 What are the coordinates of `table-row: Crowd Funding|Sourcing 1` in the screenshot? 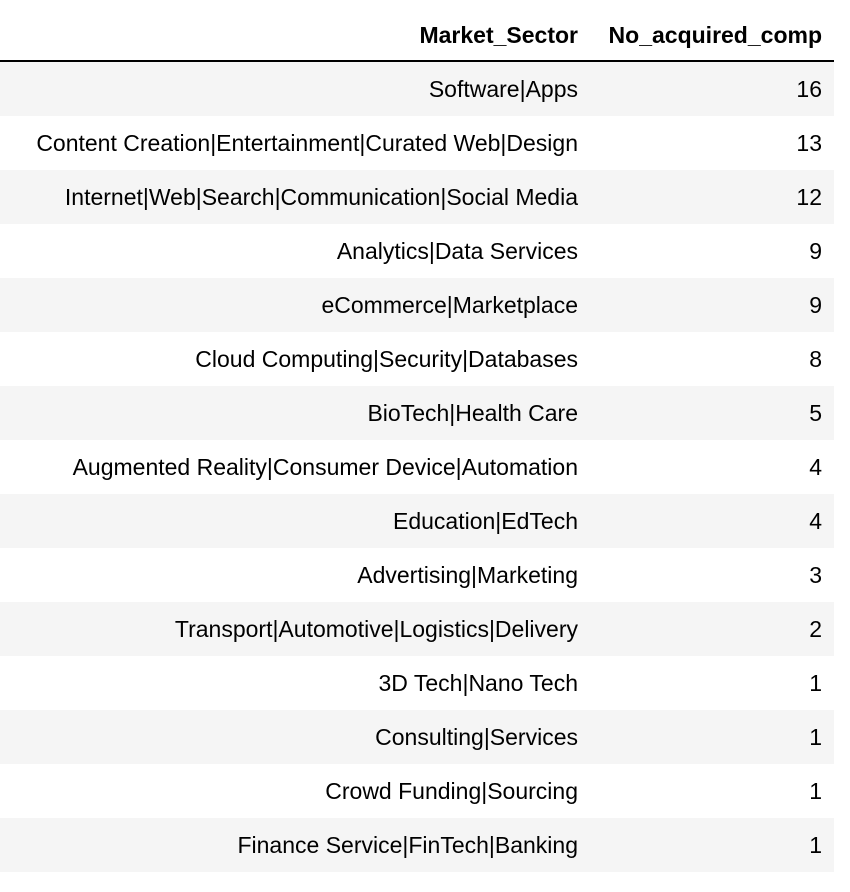 It's located at (417, 791).